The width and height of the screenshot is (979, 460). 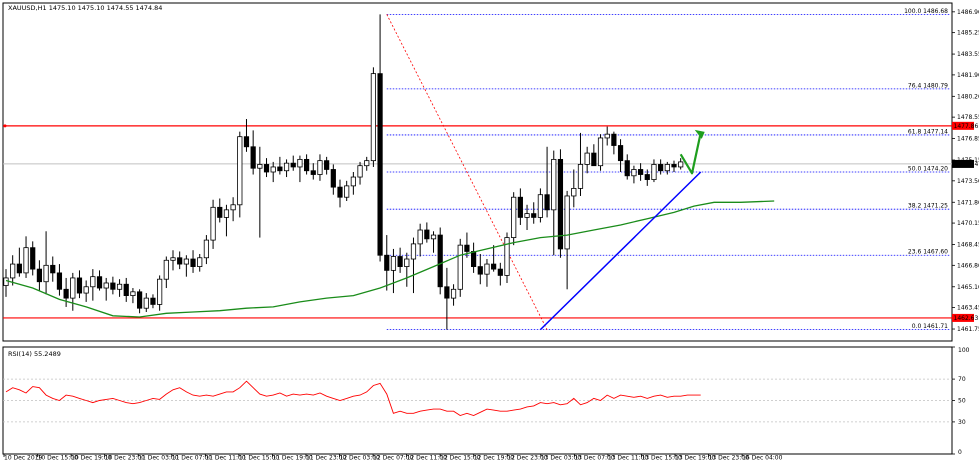 I want to click on price-tick-label: 1485.25, so click(x=968, y=33).